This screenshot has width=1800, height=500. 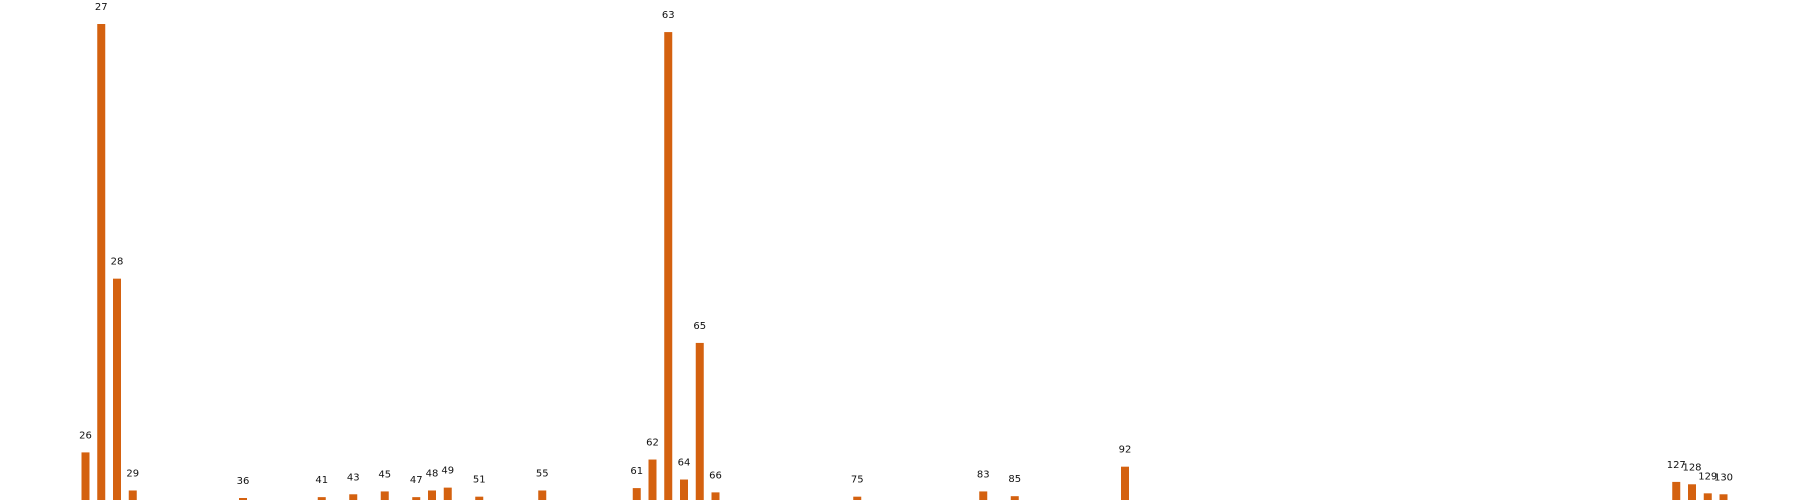 I want to click on bar-label-92: 92, so click(x=1125, y=450).